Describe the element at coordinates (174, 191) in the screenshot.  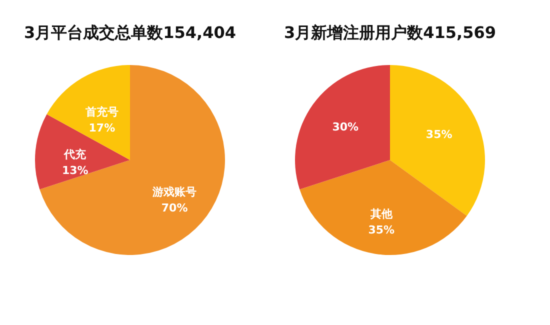
I see `slice-label: 游戏账号` at that location.